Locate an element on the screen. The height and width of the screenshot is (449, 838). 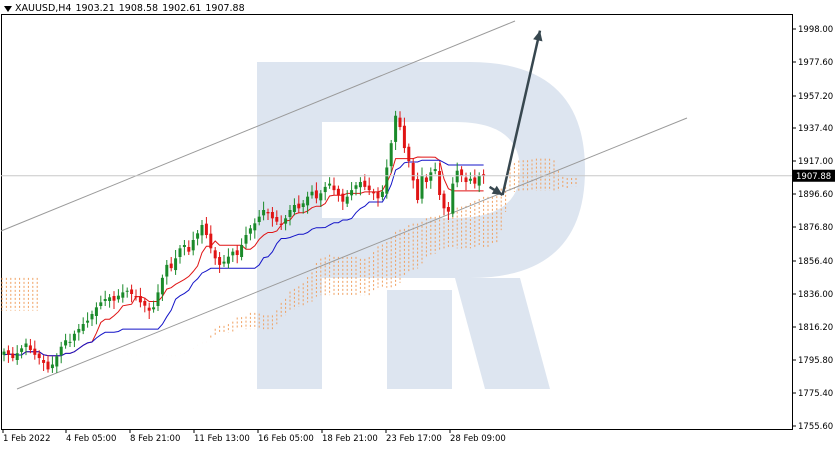
y-axis-tick-label: 1836.00 is located at coordinates (815, 295).